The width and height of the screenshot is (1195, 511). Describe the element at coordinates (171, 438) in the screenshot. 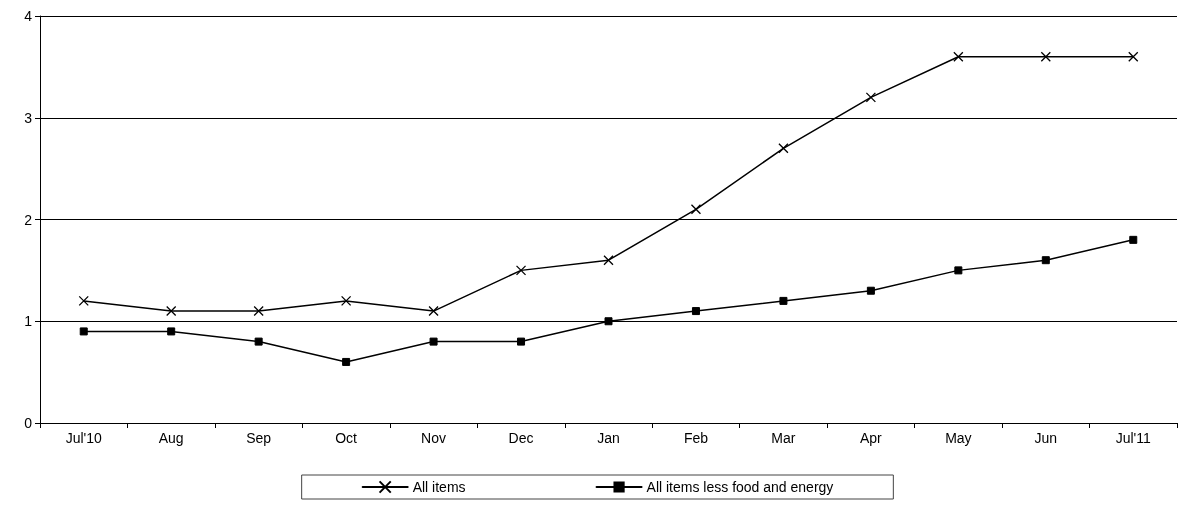

I see `x-tick-label: Aug` at that location.